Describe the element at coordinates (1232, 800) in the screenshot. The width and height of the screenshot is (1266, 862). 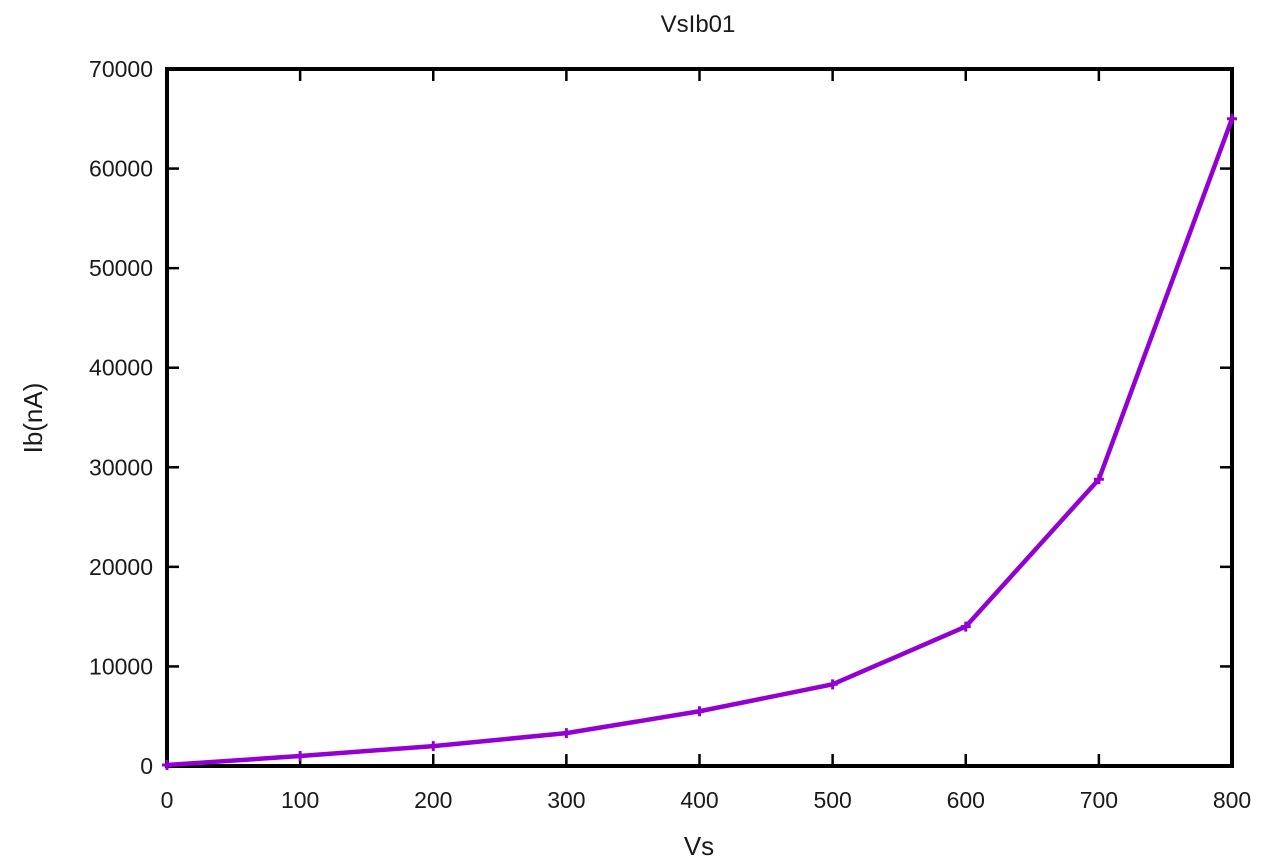
I see `x-tick-label: 800` at that location.